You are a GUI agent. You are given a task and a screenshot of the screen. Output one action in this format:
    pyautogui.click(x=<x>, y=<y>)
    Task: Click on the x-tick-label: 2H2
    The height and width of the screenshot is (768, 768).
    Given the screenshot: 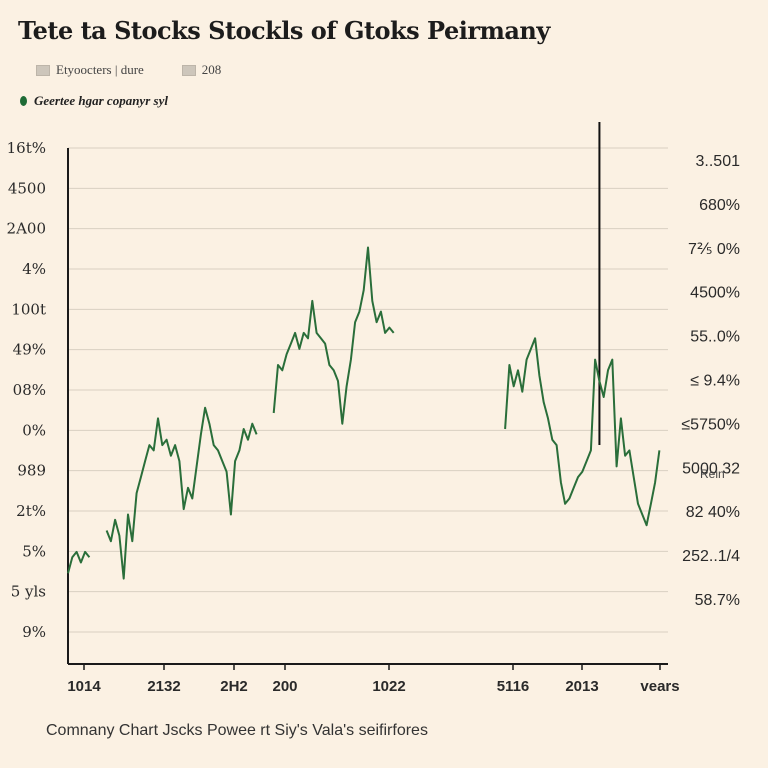 What is the action you would take?
    pyautogui.click(x=234, y=686)
    